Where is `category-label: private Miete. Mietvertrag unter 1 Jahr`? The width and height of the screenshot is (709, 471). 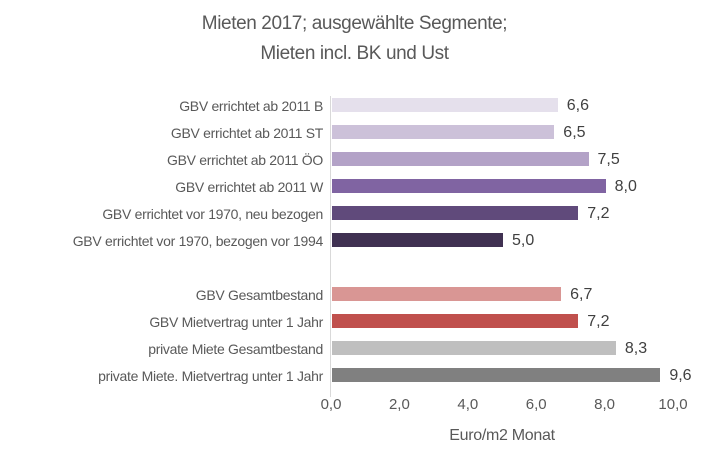 category-label: private Miete. Mietvertrag unter 1 Jahr is located at coordinates (210, 375).